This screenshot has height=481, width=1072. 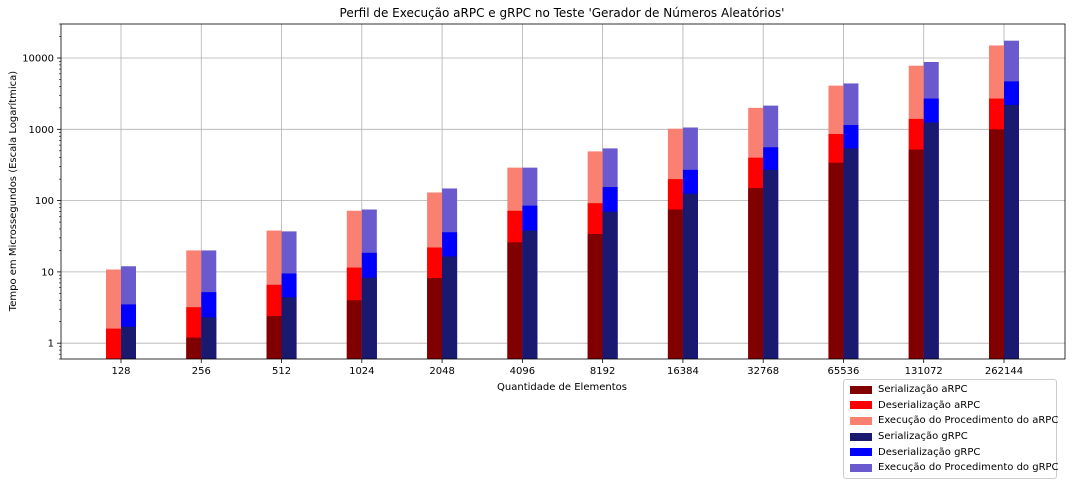 I want to click on x-axis-label: Quantidade de Elementos, so click(x=562, y=387).